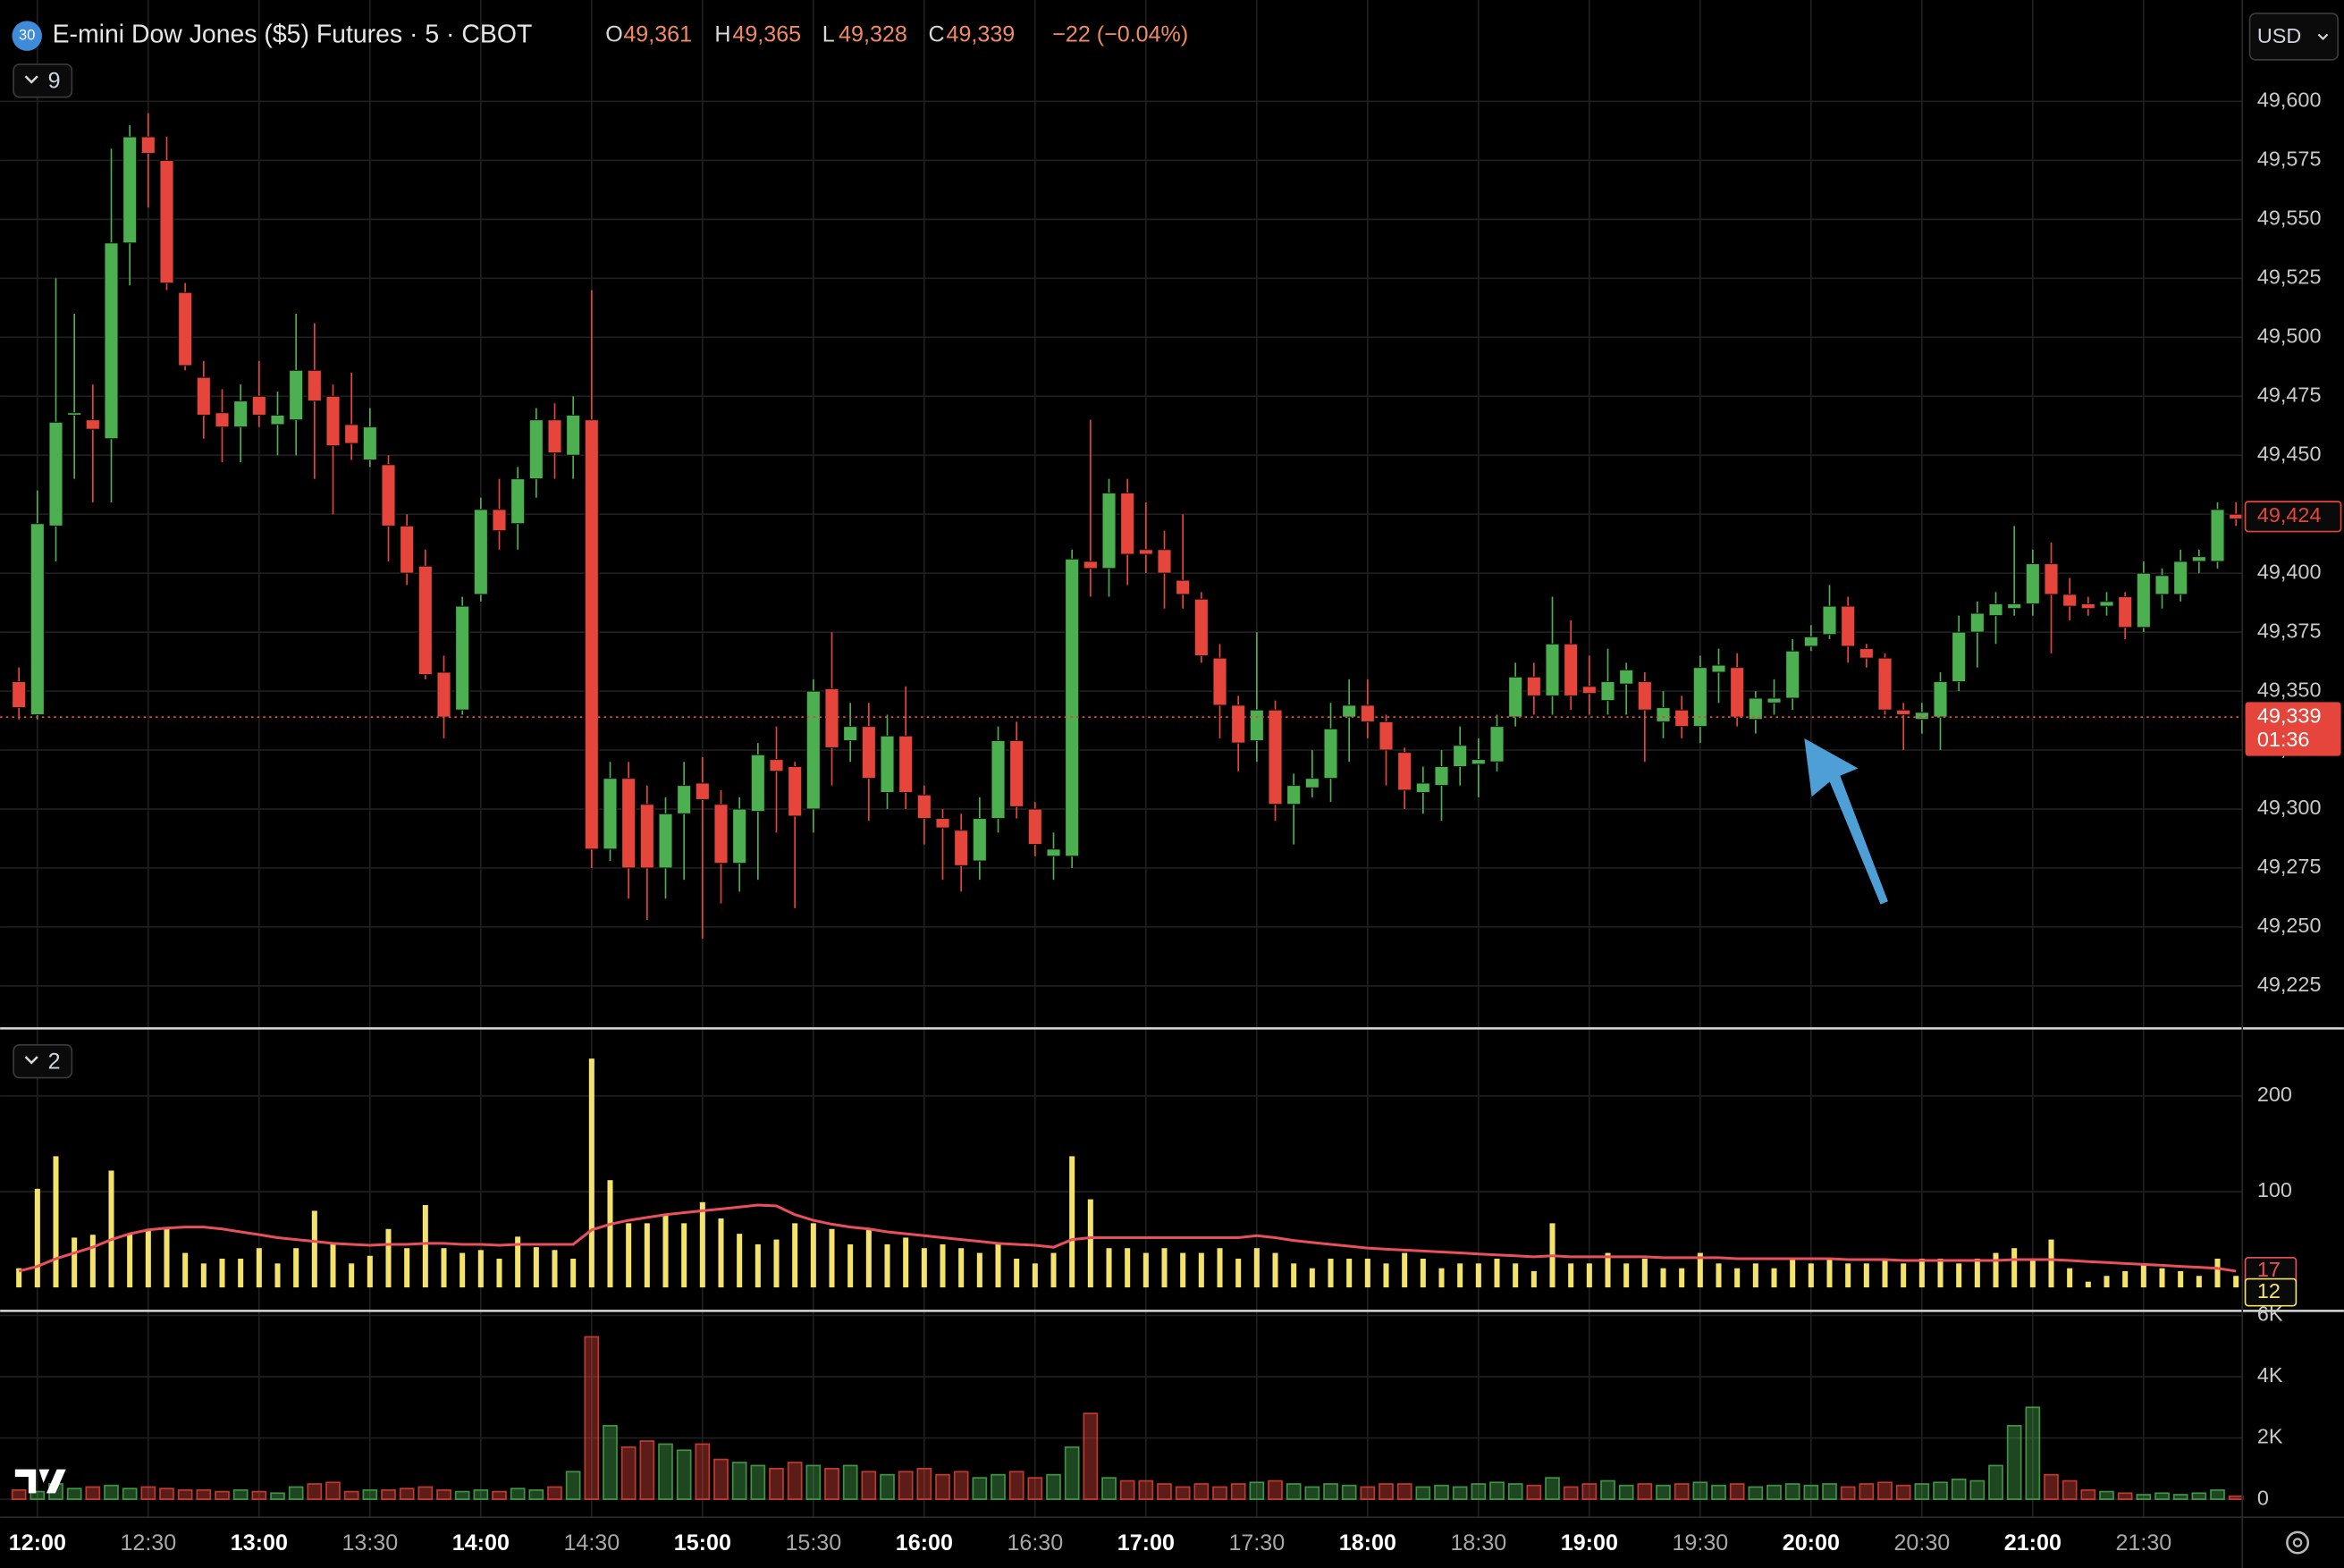 This screenshot has width=2344, height=1568. Describe the element at coordinates (2289, 571) in the screenshot. I see `y-tick-label: 49,400` at that location.